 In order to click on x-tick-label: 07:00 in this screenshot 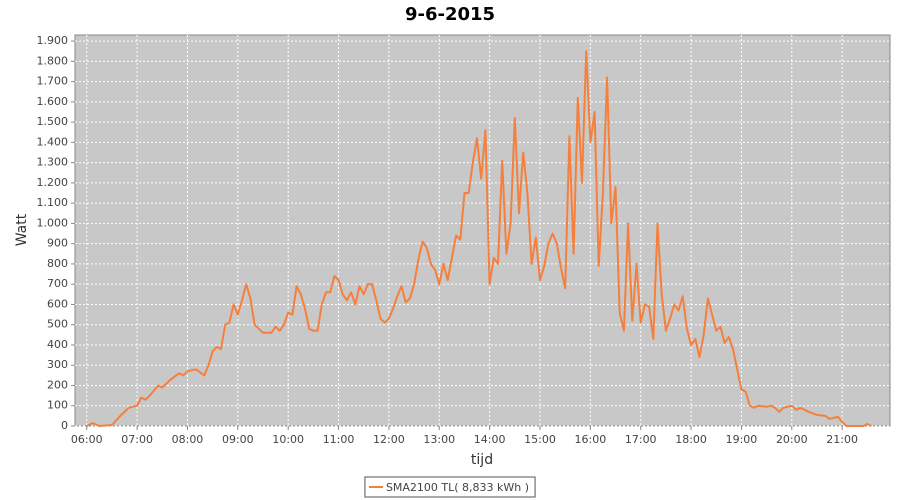, I will do `click(137, 439)`.